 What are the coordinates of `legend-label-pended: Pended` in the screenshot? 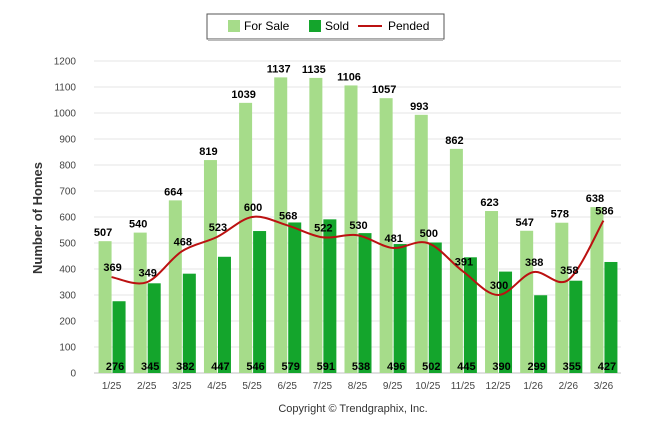 It's located at (408, 26).